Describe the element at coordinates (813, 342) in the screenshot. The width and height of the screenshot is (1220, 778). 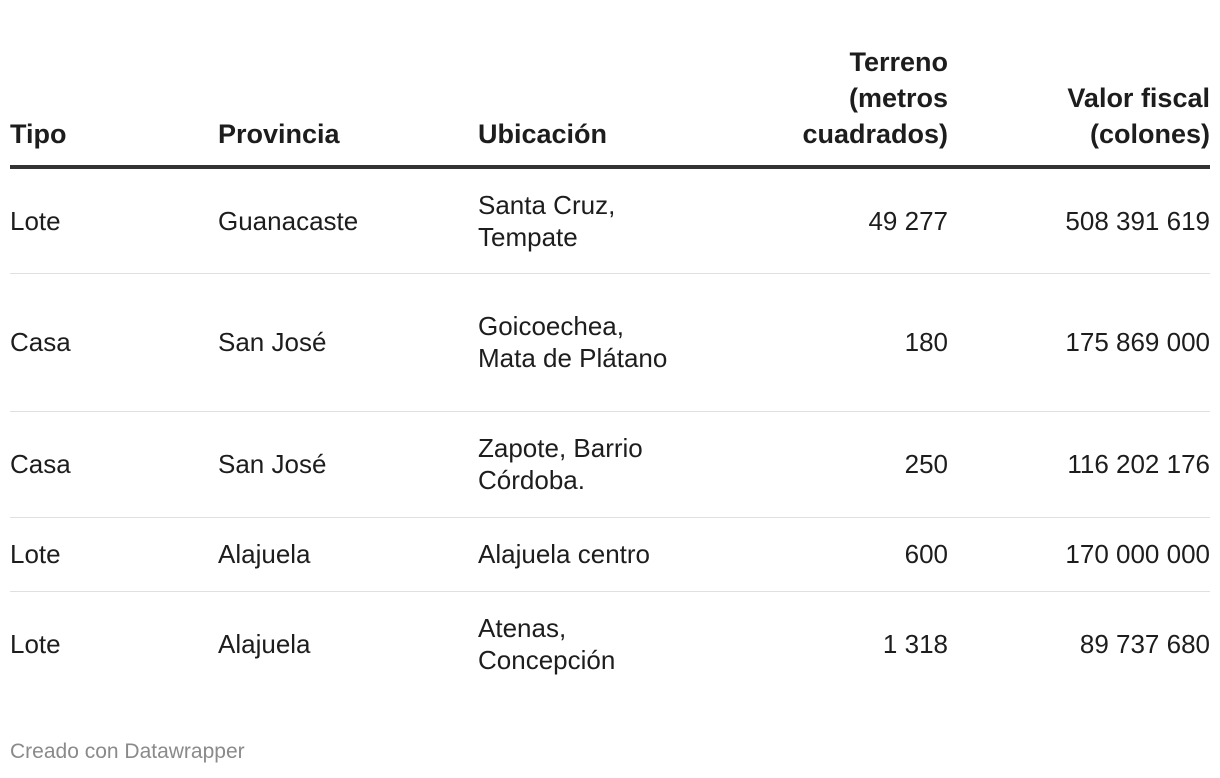
I see `cell-terreno: 180` at that location.